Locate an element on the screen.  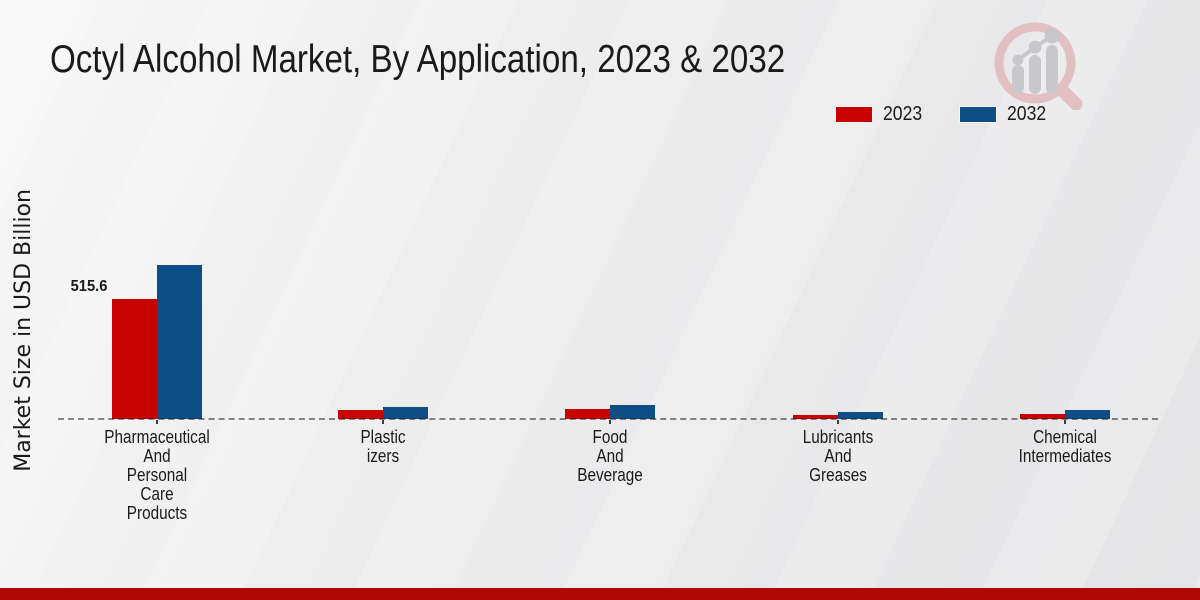
magnifier-bar-chart-logo-icon is located at coordinates (1038, 66).